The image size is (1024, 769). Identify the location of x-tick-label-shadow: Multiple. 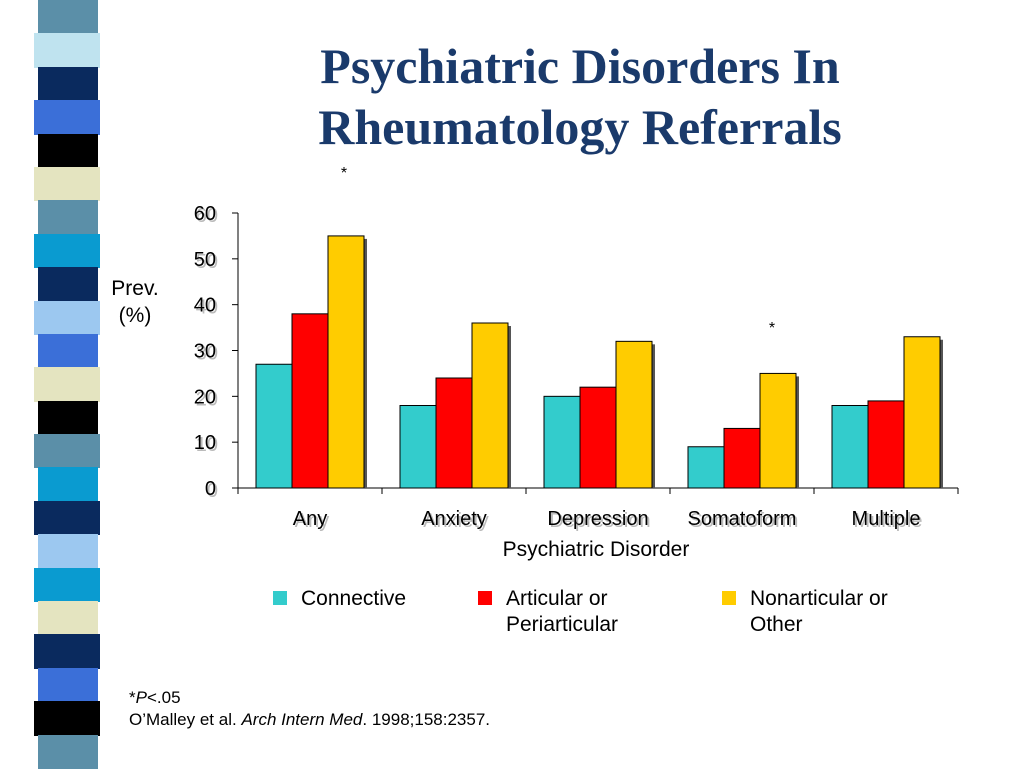
(888, 521).